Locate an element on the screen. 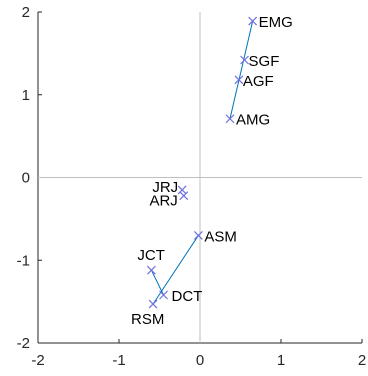 This screenshot has width=368, height=376. point-label-jct: JCT is located at coordinates (151, 255).